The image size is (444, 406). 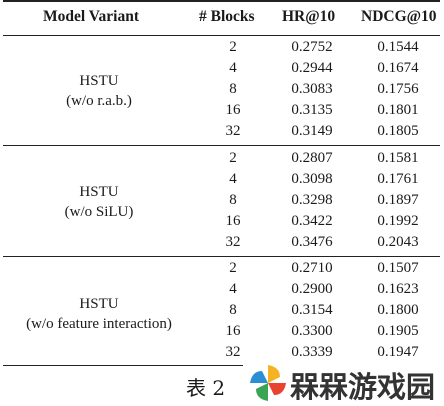 What do you see at coordinates (398, 179) in the screenshot?
I see `cell-ndcg: 0.1761` at bounding box center [398, 179].